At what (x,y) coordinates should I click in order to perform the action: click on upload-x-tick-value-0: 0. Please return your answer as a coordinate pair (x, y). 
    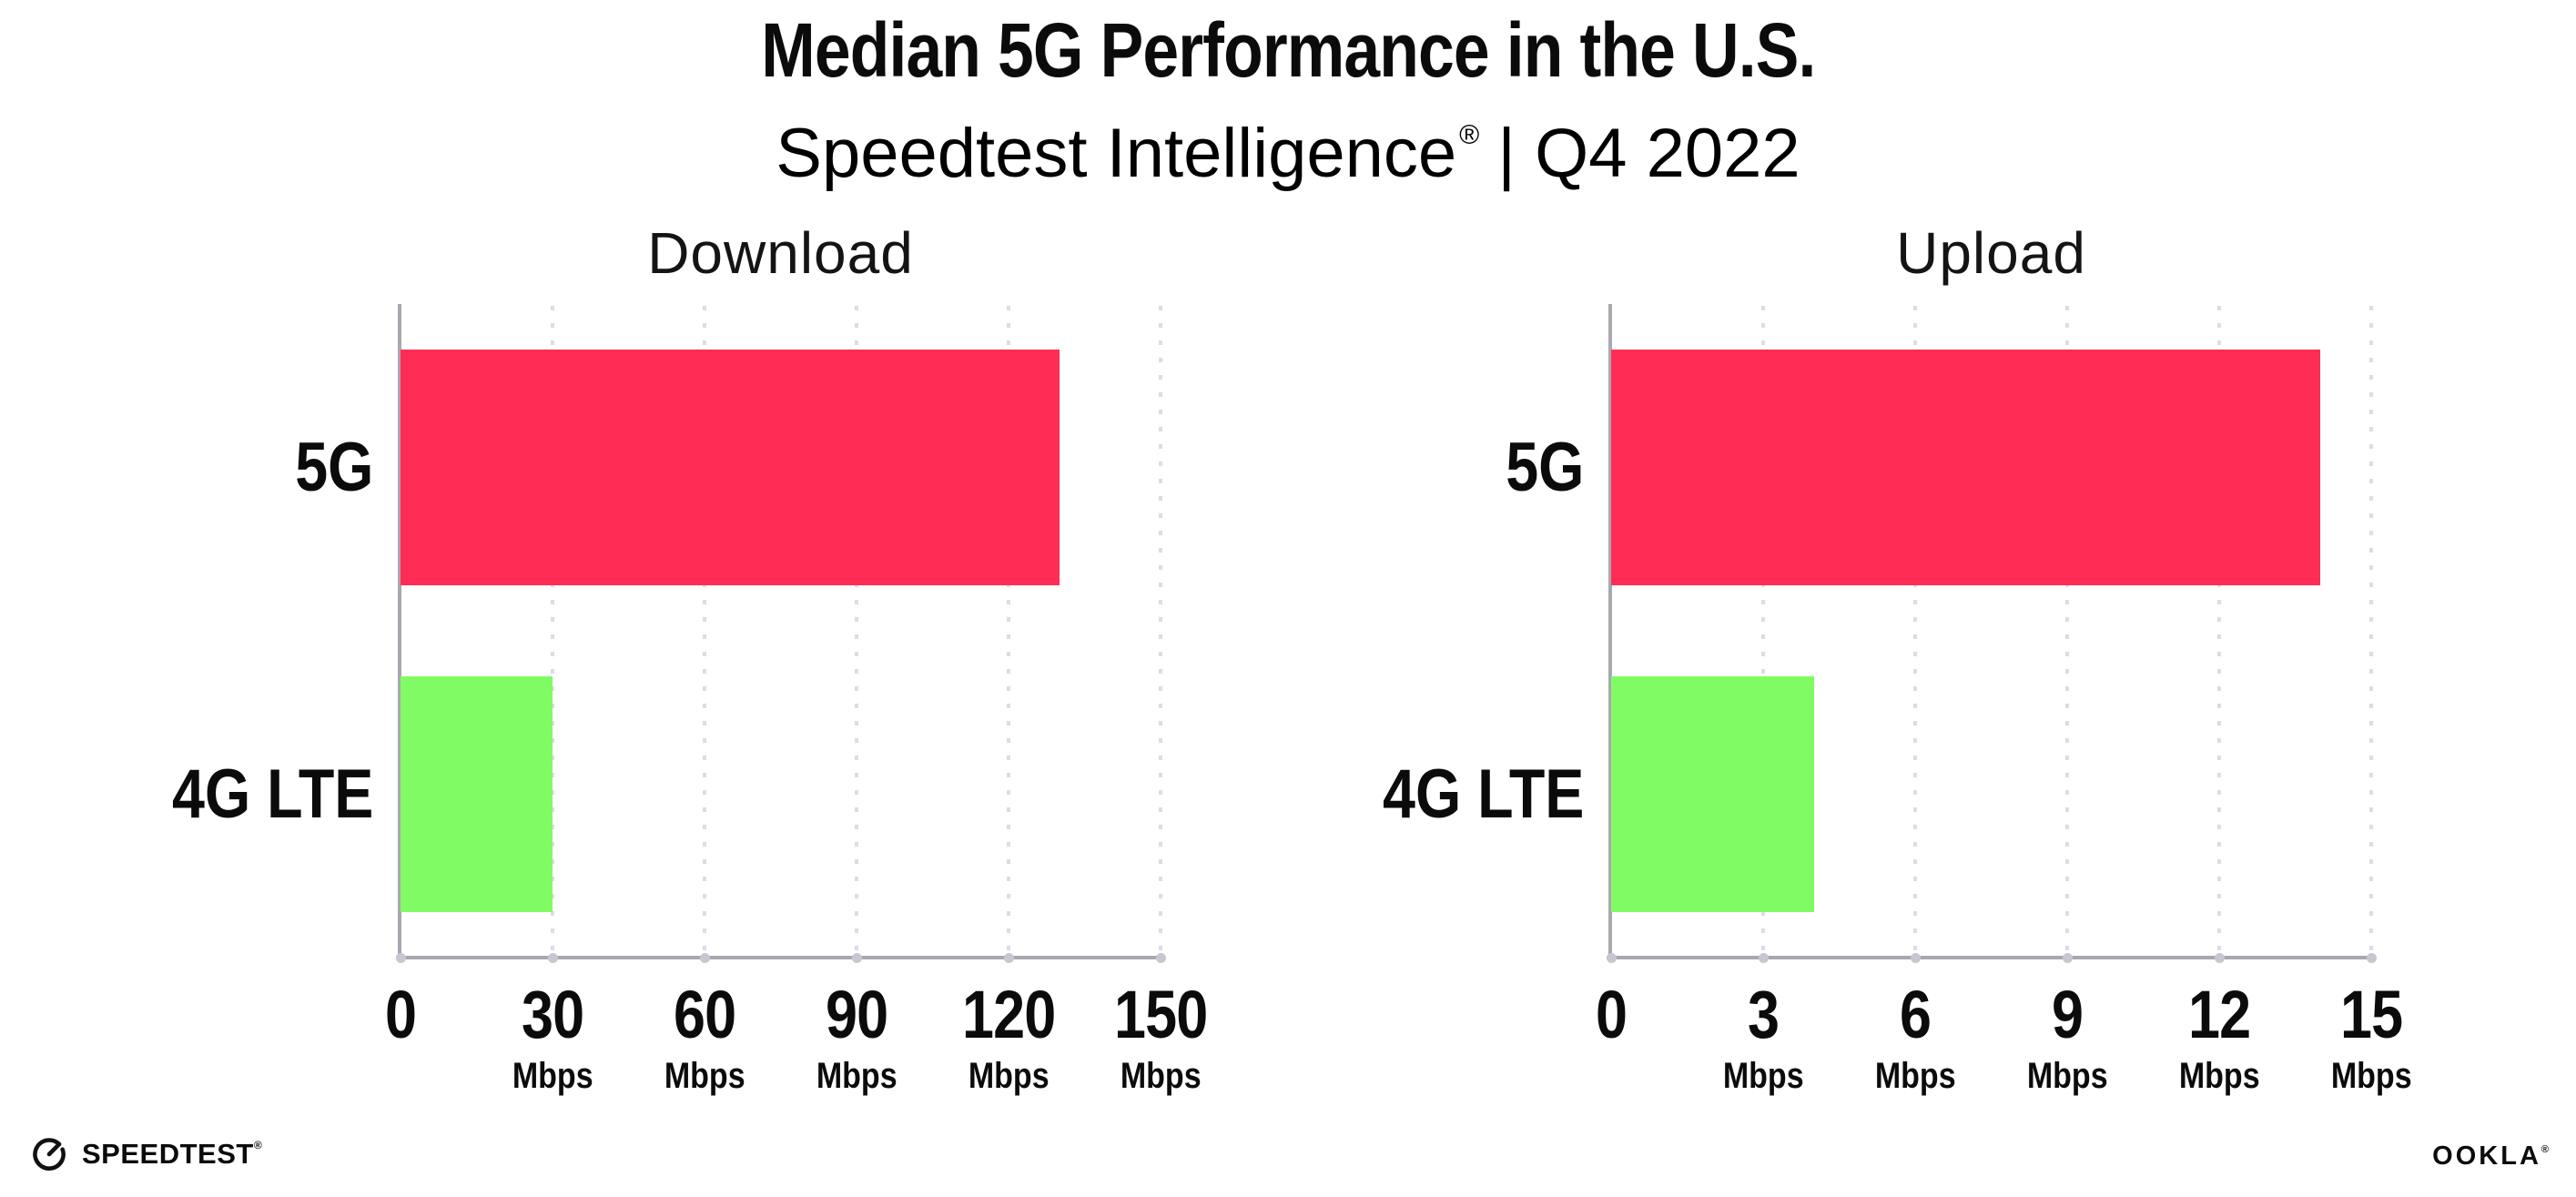
    Looking at the image, I should click on (1611, 1015).